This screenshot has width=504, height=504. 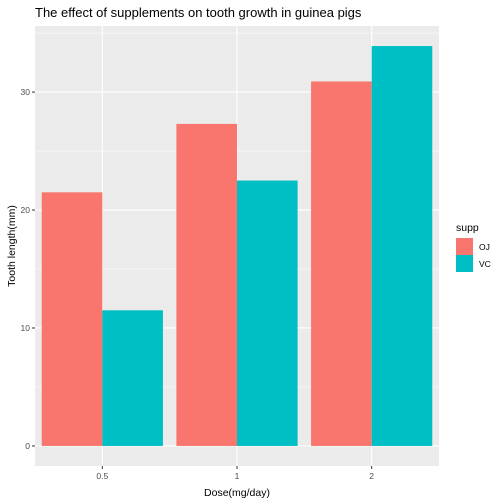 I want to click on y-tick-label: 30, so click(x=26, y=92).